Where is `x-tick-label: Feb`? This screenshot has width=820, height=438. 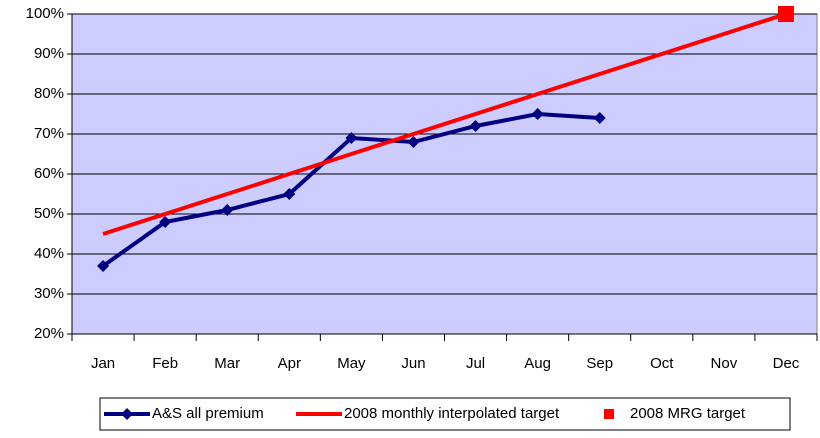 x-tick-label: Feb is located at coordinates (165, 363).